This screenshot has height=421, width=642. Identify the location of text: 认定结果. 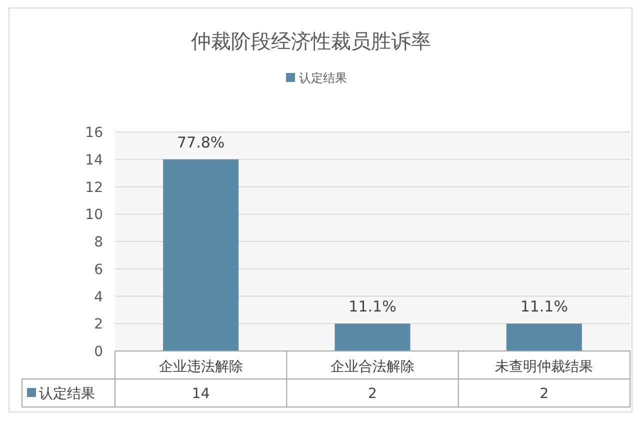
(67, 394).